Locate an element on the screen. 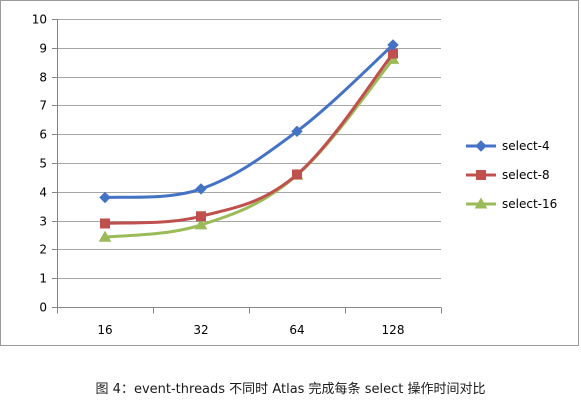  y-tick-label: 7 is located at coordinates (43, 106).